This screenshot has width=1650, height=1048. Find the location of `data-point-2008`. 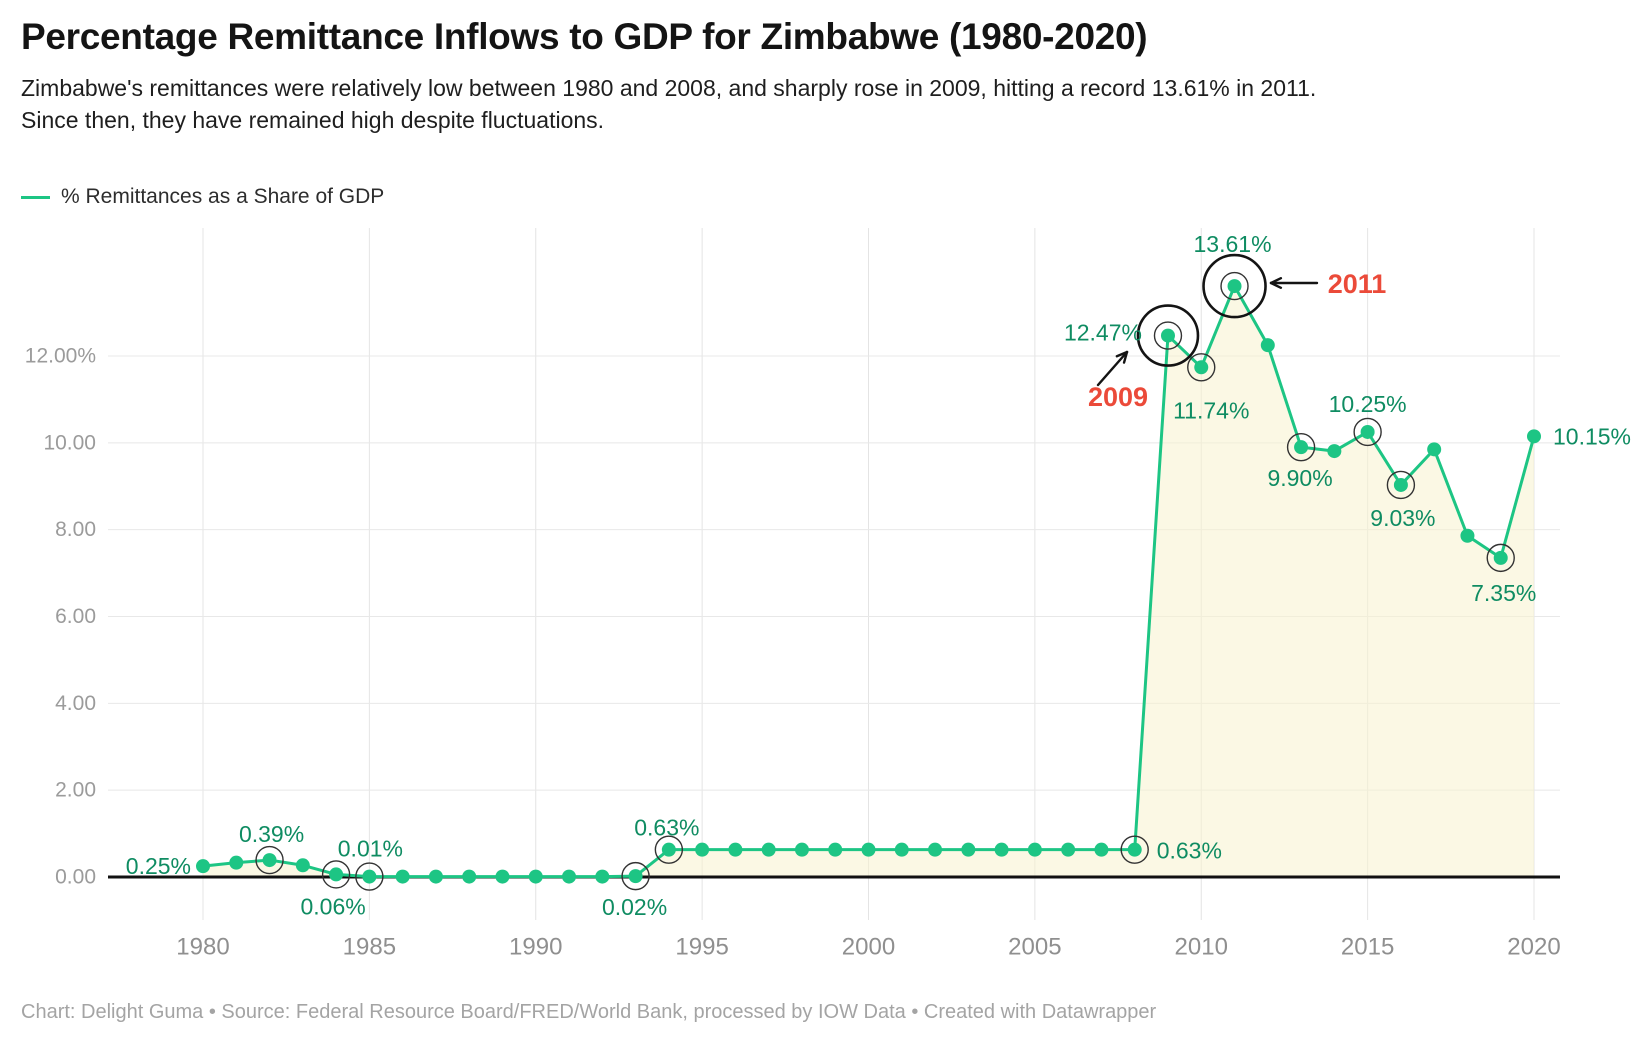

data-point-2008 is located at coordinates (1134, 849).